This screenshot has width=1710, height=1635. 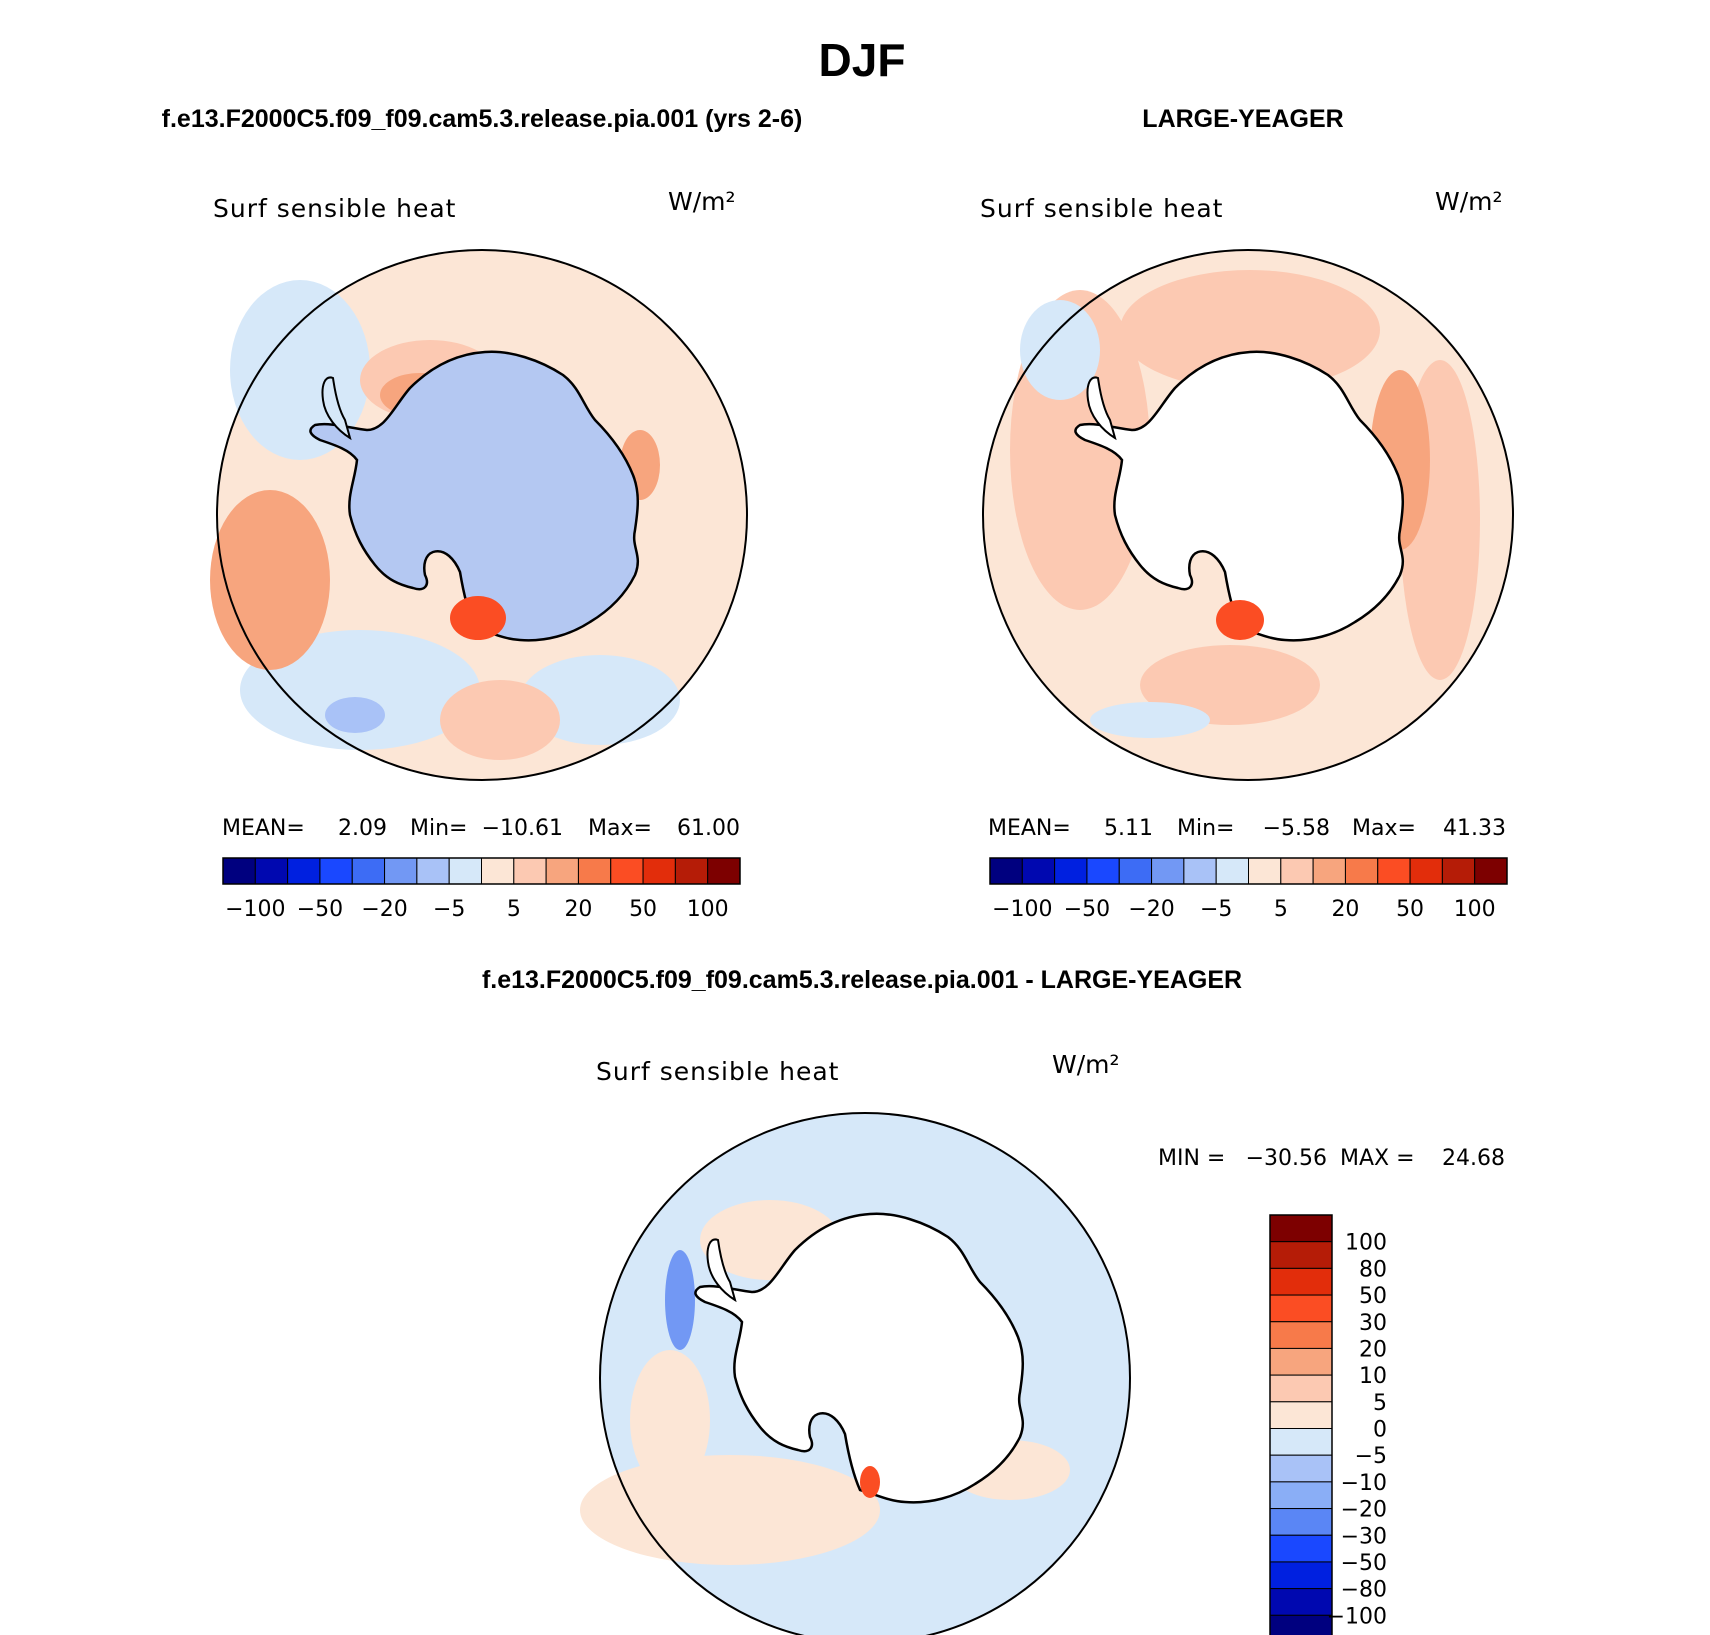 I want to click on min-value: −30.56, so click(x=1286, y=1158).